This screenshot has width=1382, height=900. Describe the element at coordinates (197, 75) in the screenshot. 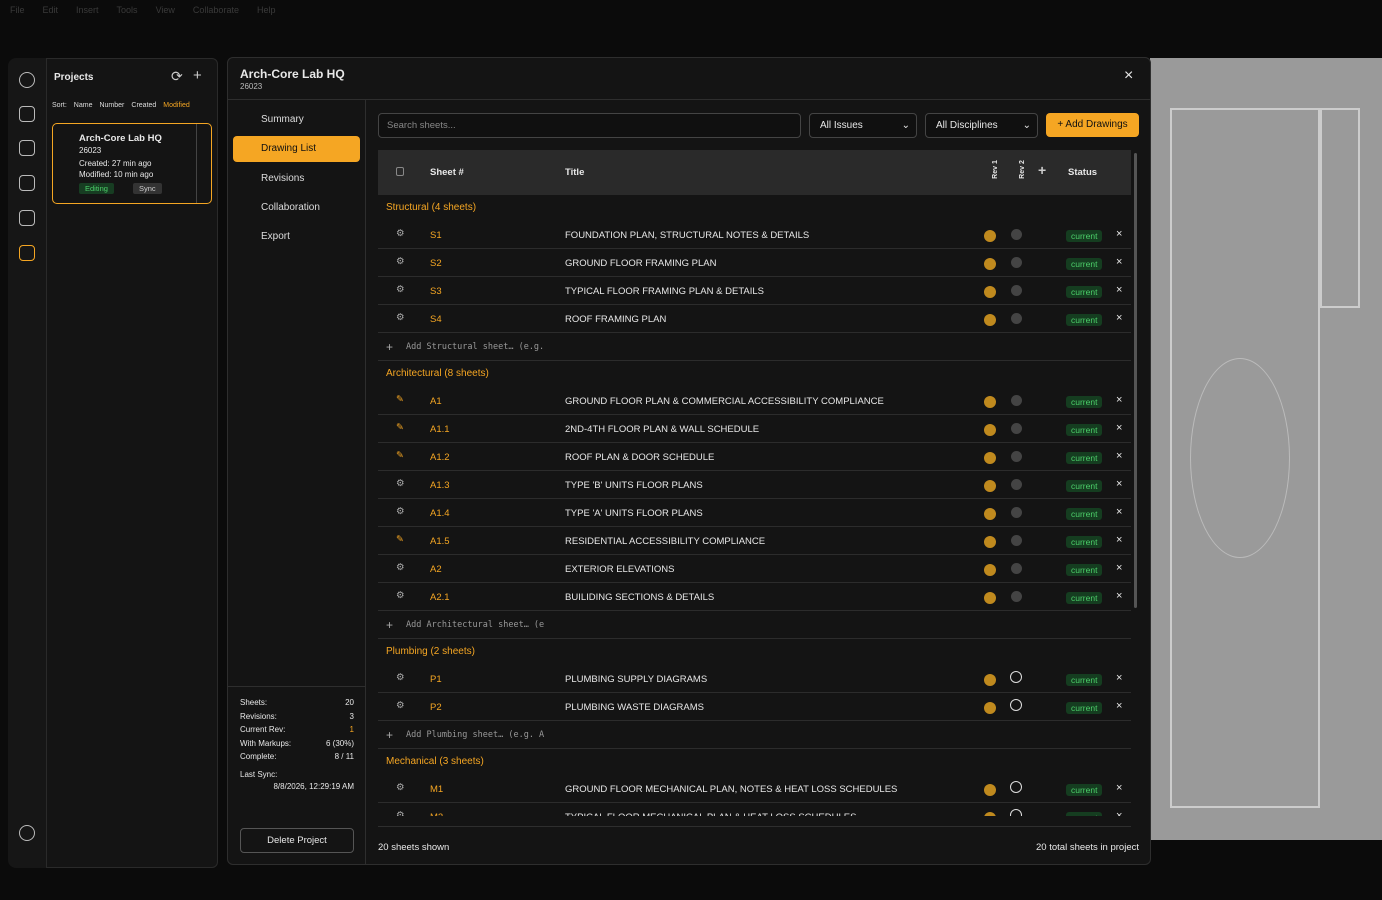

I see `add: +` at that location.